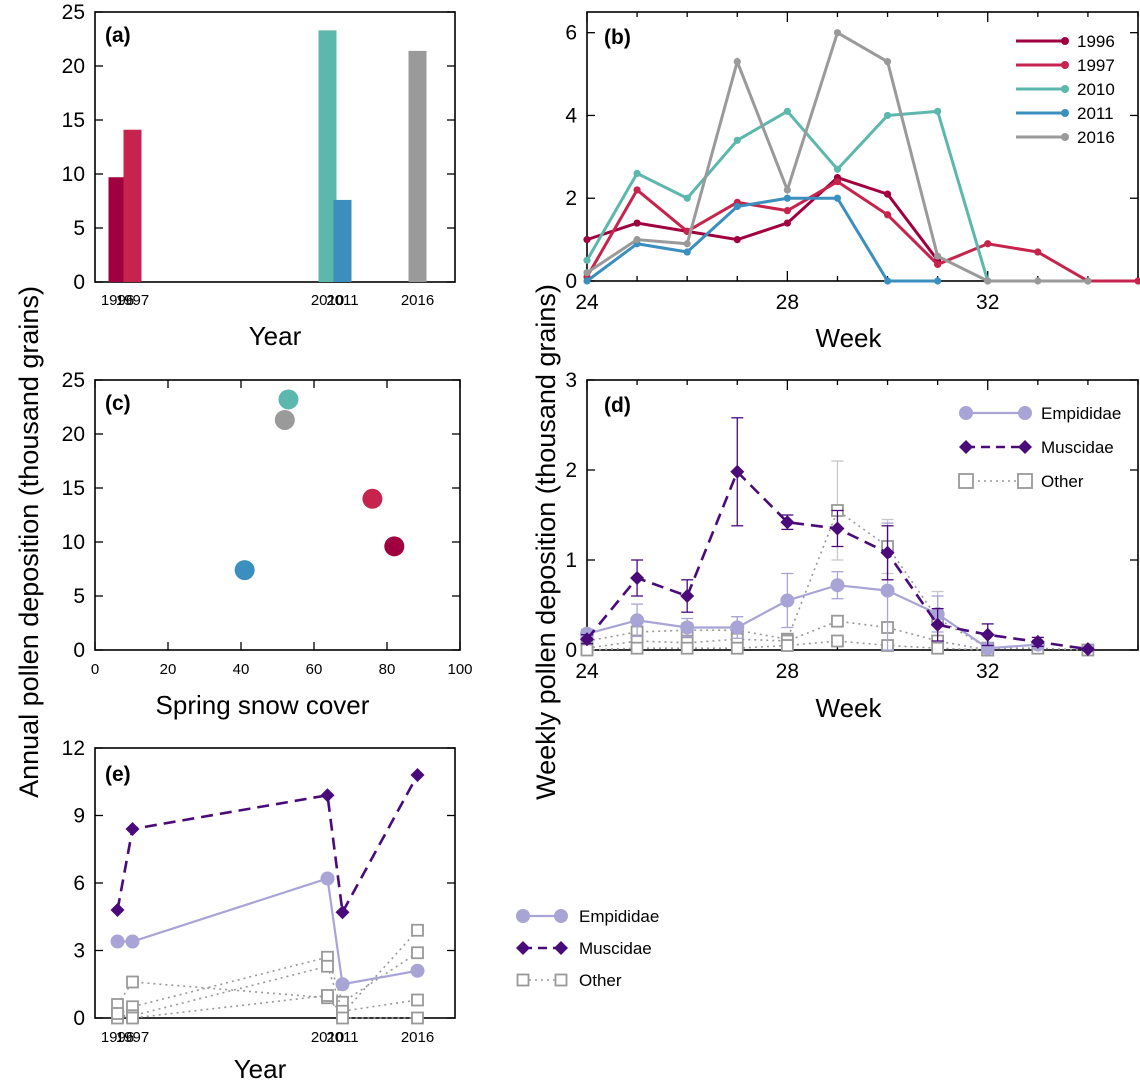  What do you see at coordinates (79, 596) in the screenshot?
I see `y-tick-label: 5` at bounding box center [79, 596].